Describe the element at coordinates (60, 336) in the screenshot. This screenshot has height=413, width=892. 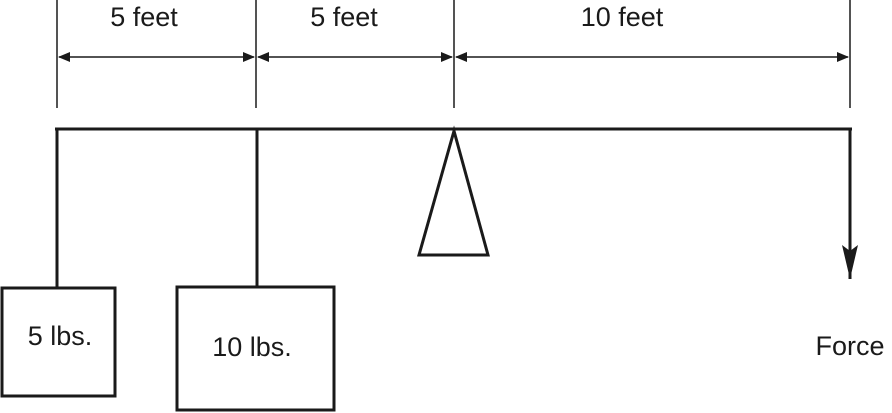
I see `weight-box-1-label: 5 lbs.` at that location.